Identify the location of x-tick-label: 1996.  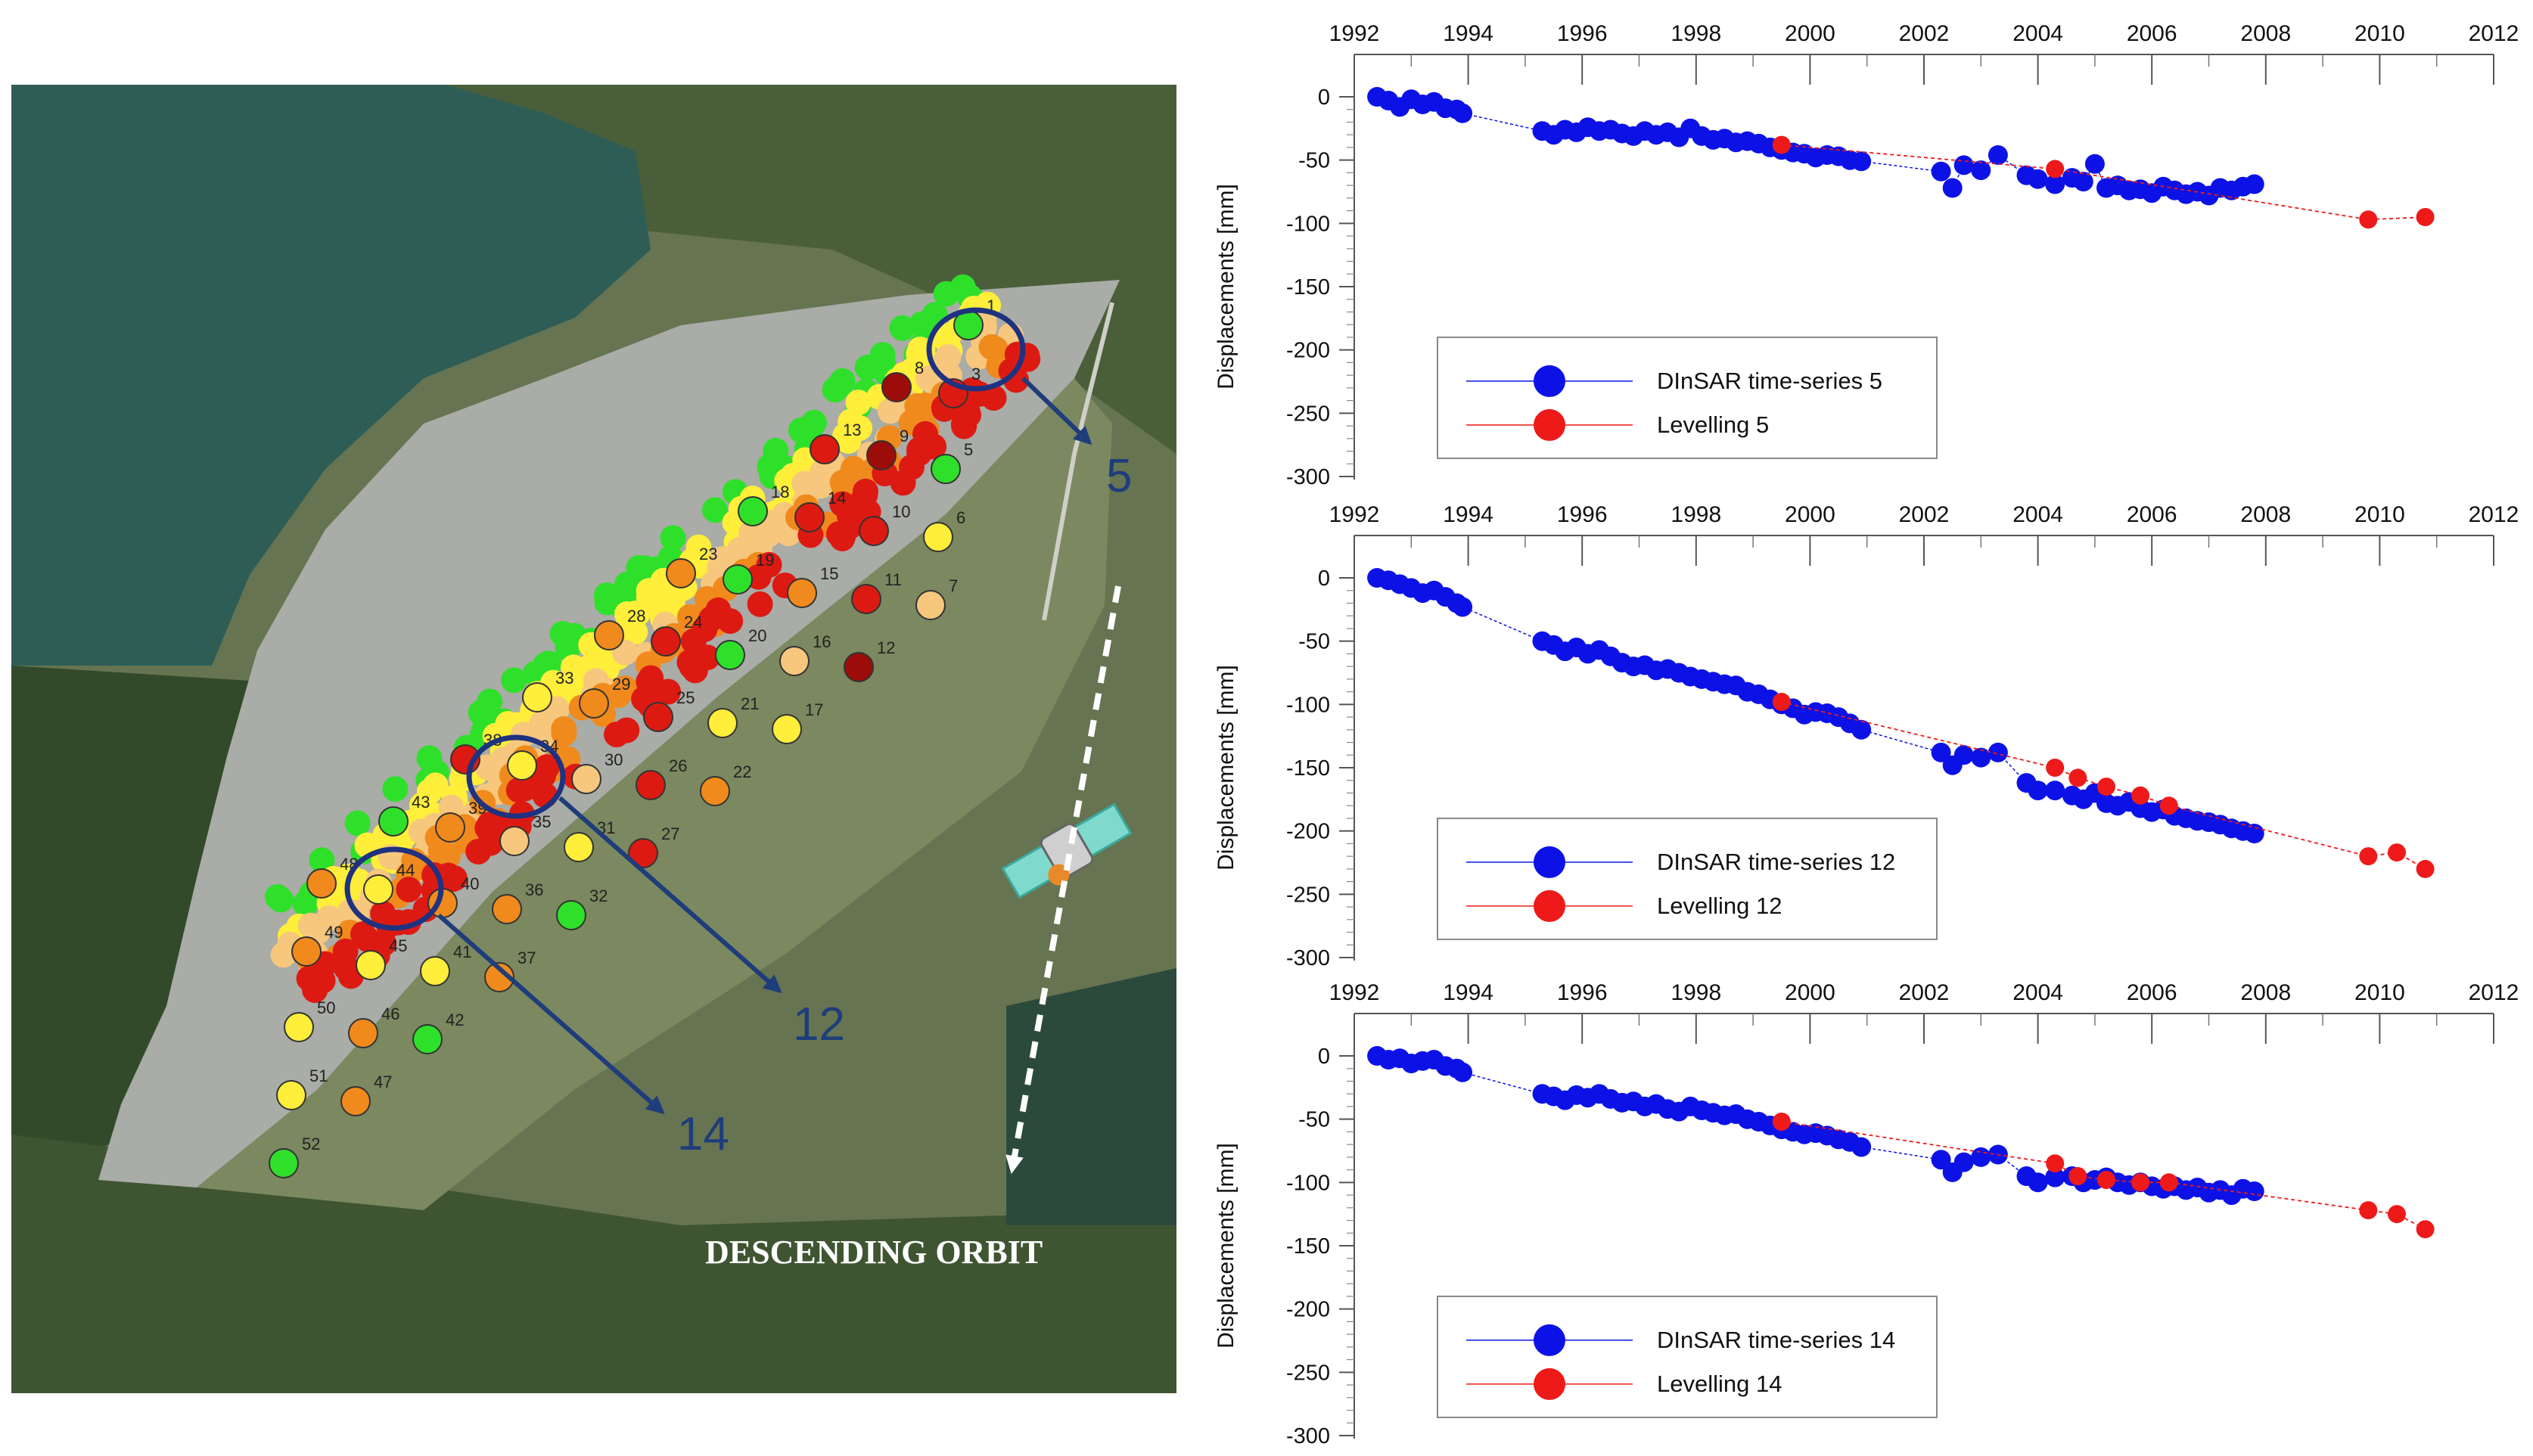
(1582, 992).